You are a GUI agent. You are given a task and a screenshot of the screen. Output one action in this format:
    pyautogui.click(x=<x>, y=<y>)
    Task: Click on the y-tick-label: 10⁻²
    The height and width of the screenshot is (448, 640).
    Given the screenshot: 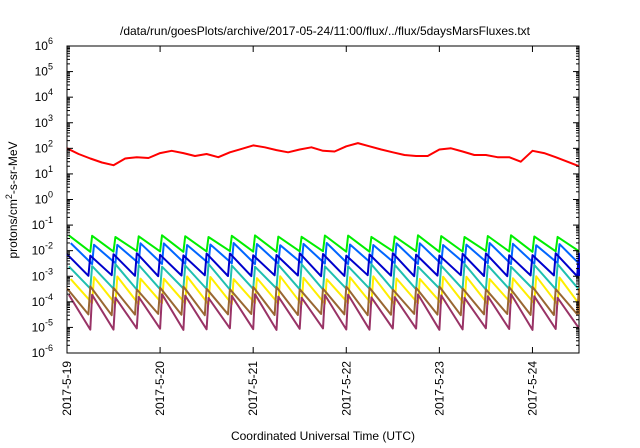 What is the action you would take?
    pyautogui.click(x=42, y=249)
    